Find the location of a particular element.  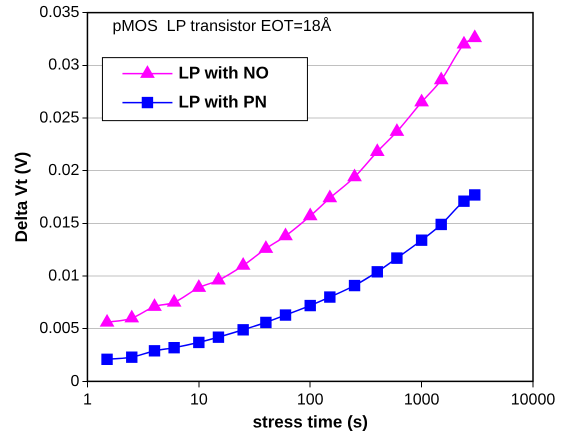

y-tick-label: 0.03 is located at coordinates (64, 65).